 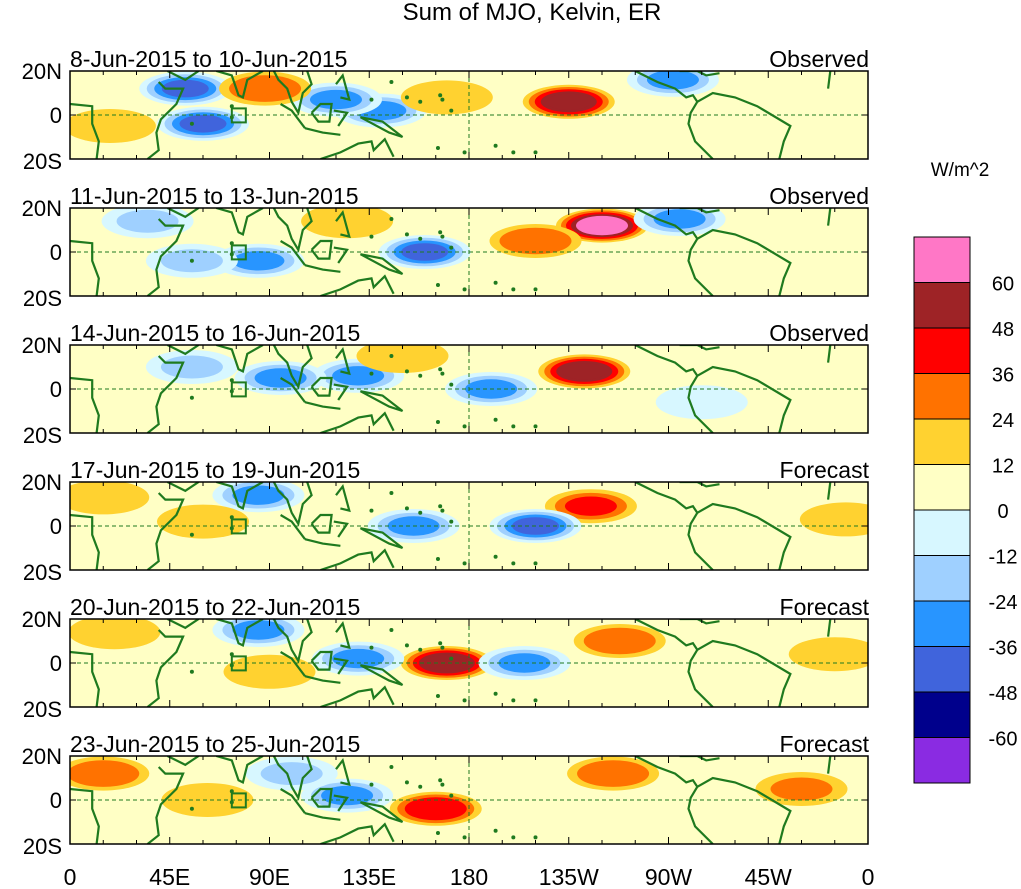 I want to click on panel-period-label: 8-Jun-2015 to 10-Jun-2015, so click(x=208, y=59).